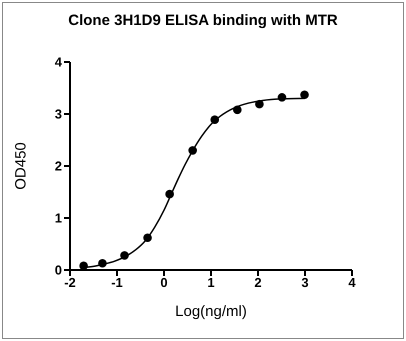 The width and height of the screenshot is (406, 341). Describe the element at coordinates (352, 282) in the screenshot. I see `x-tick-label: 4` at that location.